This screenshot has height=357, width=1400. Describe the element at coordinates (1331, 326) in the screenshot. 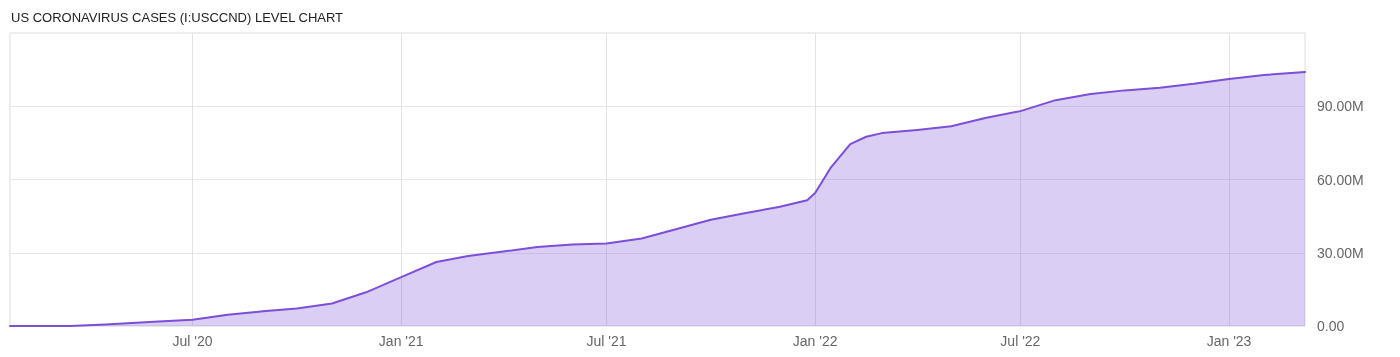

I see `y-tick-label: 0.00` at that location.